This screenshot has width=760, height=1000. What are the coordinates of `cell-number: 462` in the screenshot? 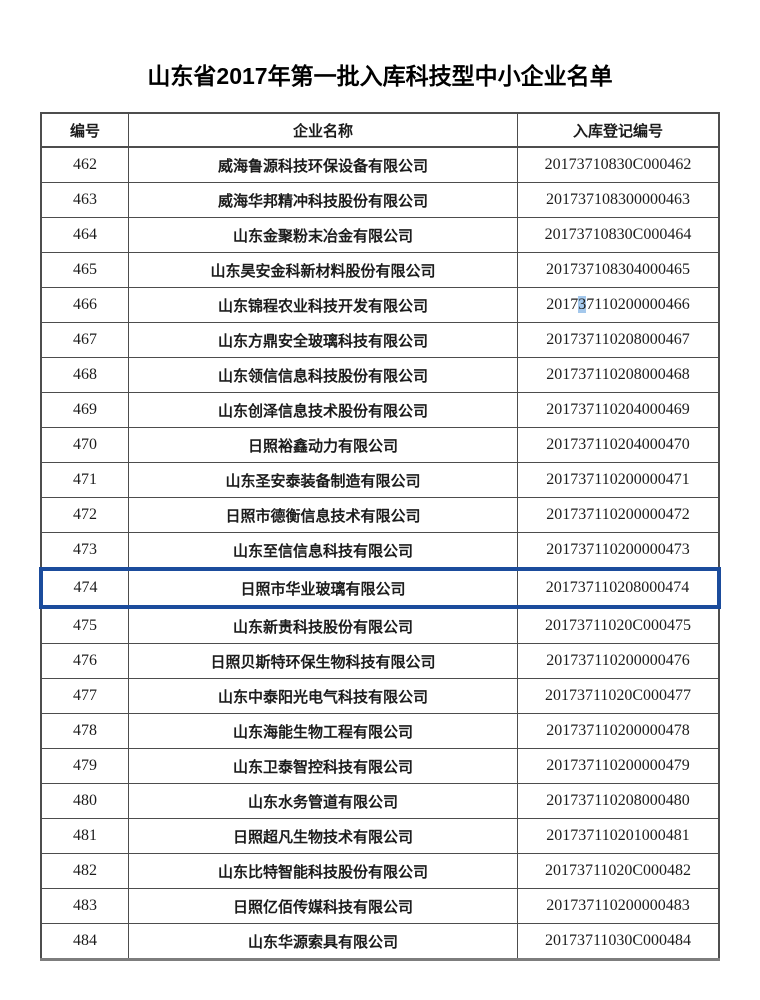 It's located at (84, 164).